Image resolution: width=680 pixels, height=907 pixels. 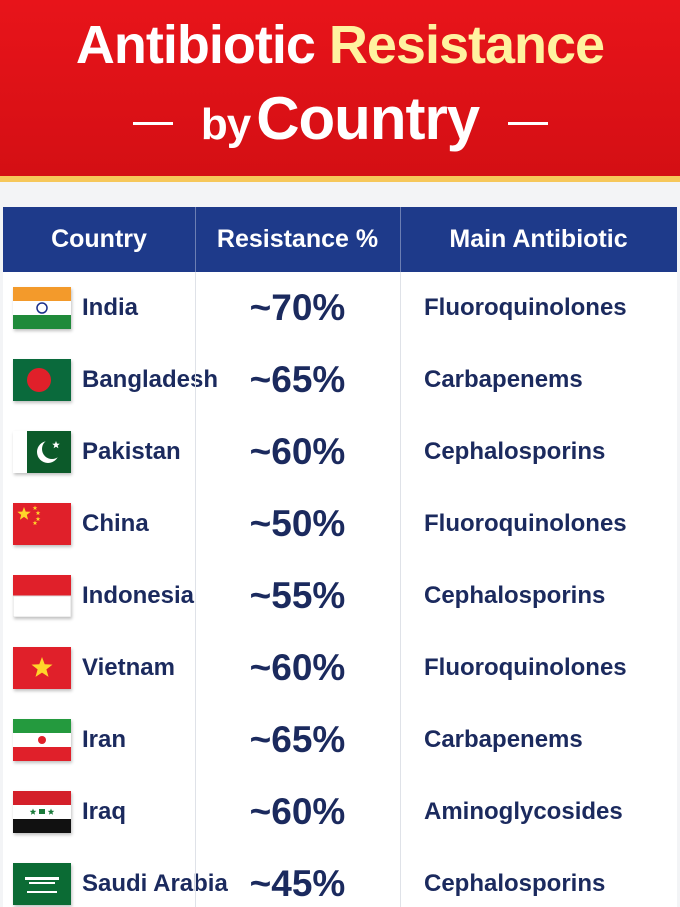 What do you see at coordinates (131, 451) in the screenshot?
I see `country-name: Pakistan` at bounding box center [131, 451].